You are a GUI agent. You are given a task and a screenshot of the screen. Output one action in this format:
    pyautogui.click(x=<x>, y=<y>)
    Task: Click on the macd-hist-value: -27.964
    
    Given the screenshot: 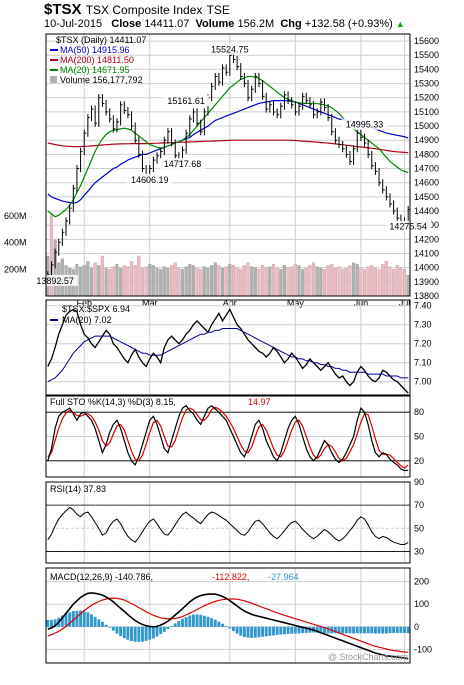 What is the action you would take?
    pyautogui.click(x=283, y=577)
    